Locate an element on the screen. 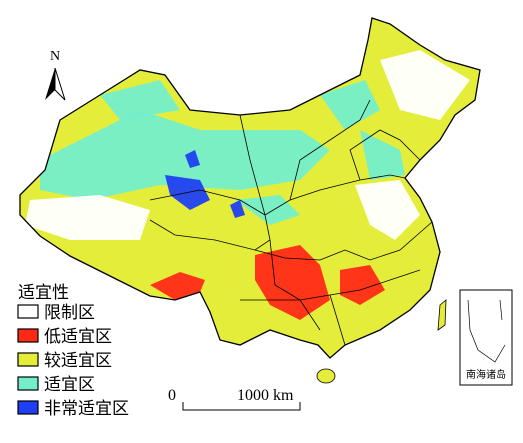  inset: 南海诸岛 is located at coordinates (486, 337).